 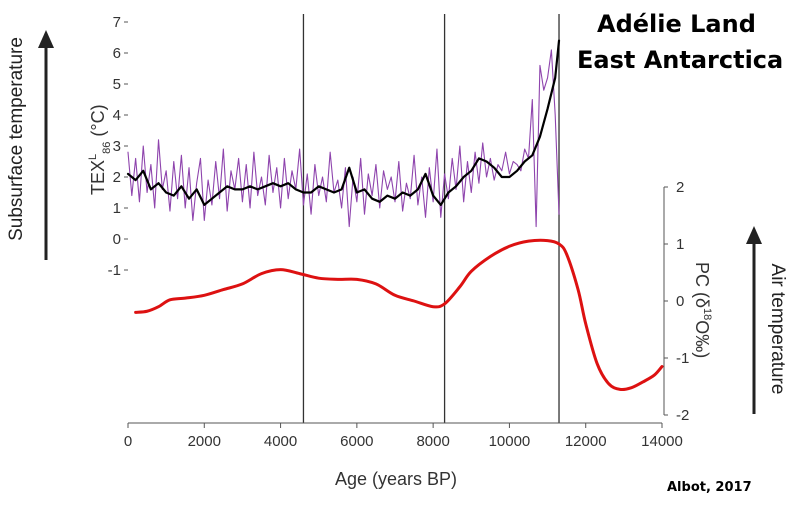 What do you see at coordinates (680, 301) in the screenshot?
I see `right-tick-label-2: 0` at bounding box center [680, 301].